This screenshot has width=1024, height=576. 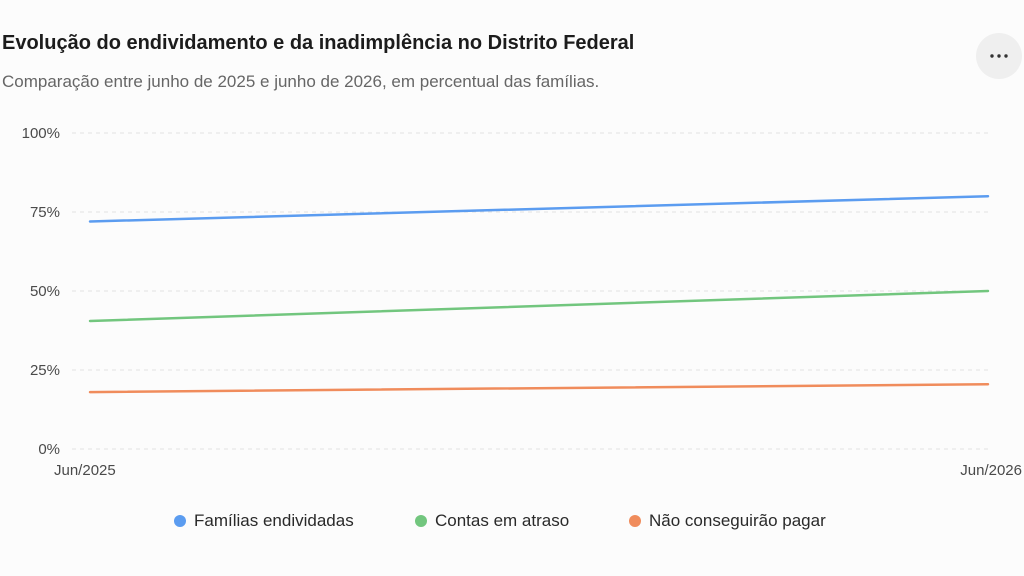 What do you see at coordinates (45, 370) in the screenshot?
I see `y-tick-label: 25%` at bounding box center [45, 370].